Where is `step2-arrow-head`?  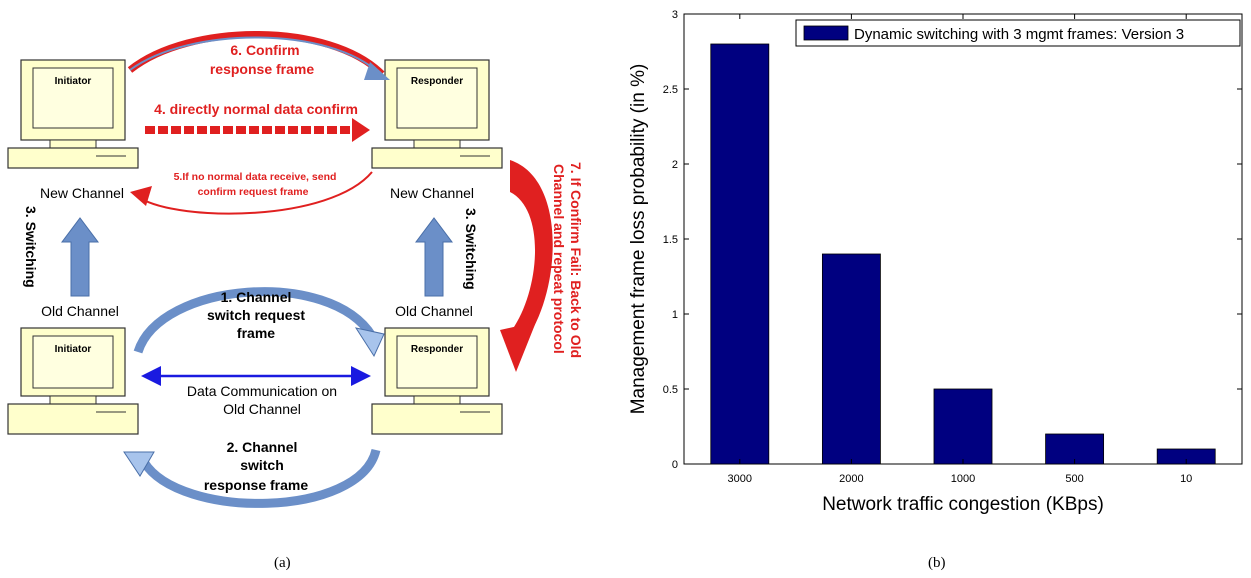
step2-arrow-head is located at coordinates (139, 464).